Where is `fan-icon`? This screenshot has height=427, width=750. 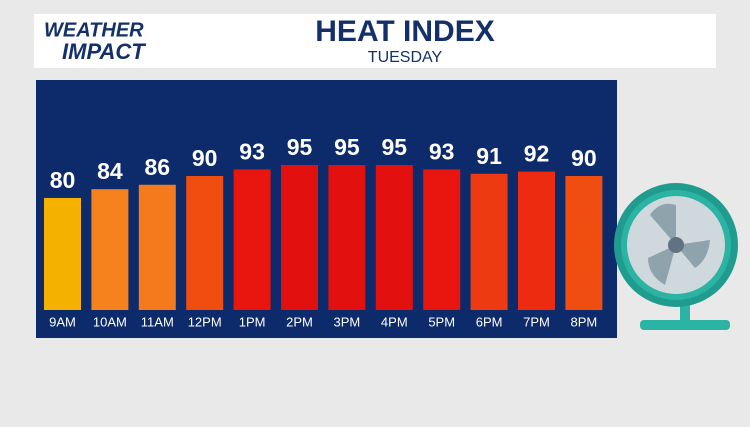
fan-icon is located at coordinates (676, 256).